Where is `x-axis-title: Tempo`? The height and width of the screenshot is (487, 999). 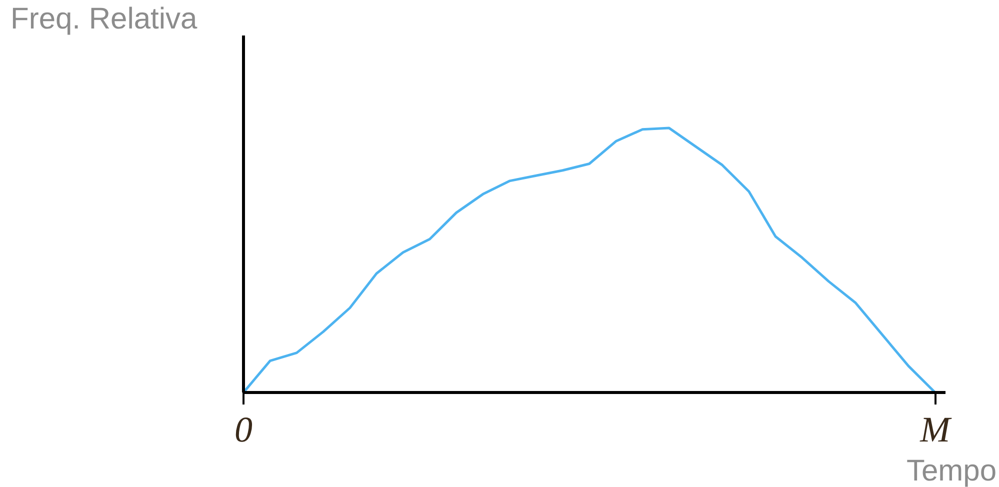
x-axis-title: Tempo is located at coordinates (951, 470).